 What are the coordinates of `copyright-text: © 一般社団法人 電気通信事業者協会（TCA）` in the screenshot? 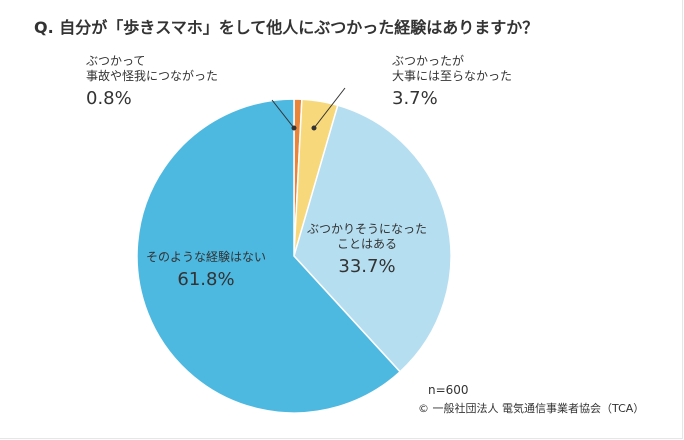 It's located at (531, 408).